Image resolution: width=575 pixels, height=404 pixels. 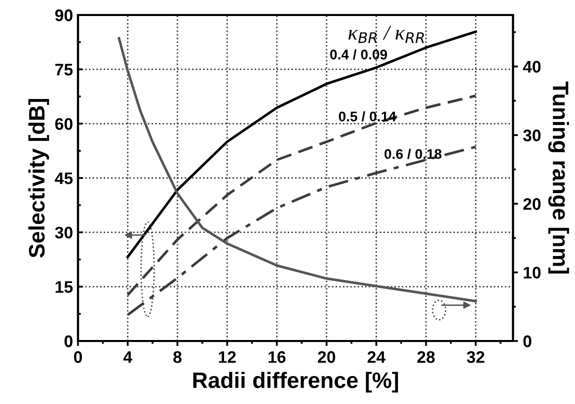 I want to click on x-tick-label: 16, so click(x=277, y=357).